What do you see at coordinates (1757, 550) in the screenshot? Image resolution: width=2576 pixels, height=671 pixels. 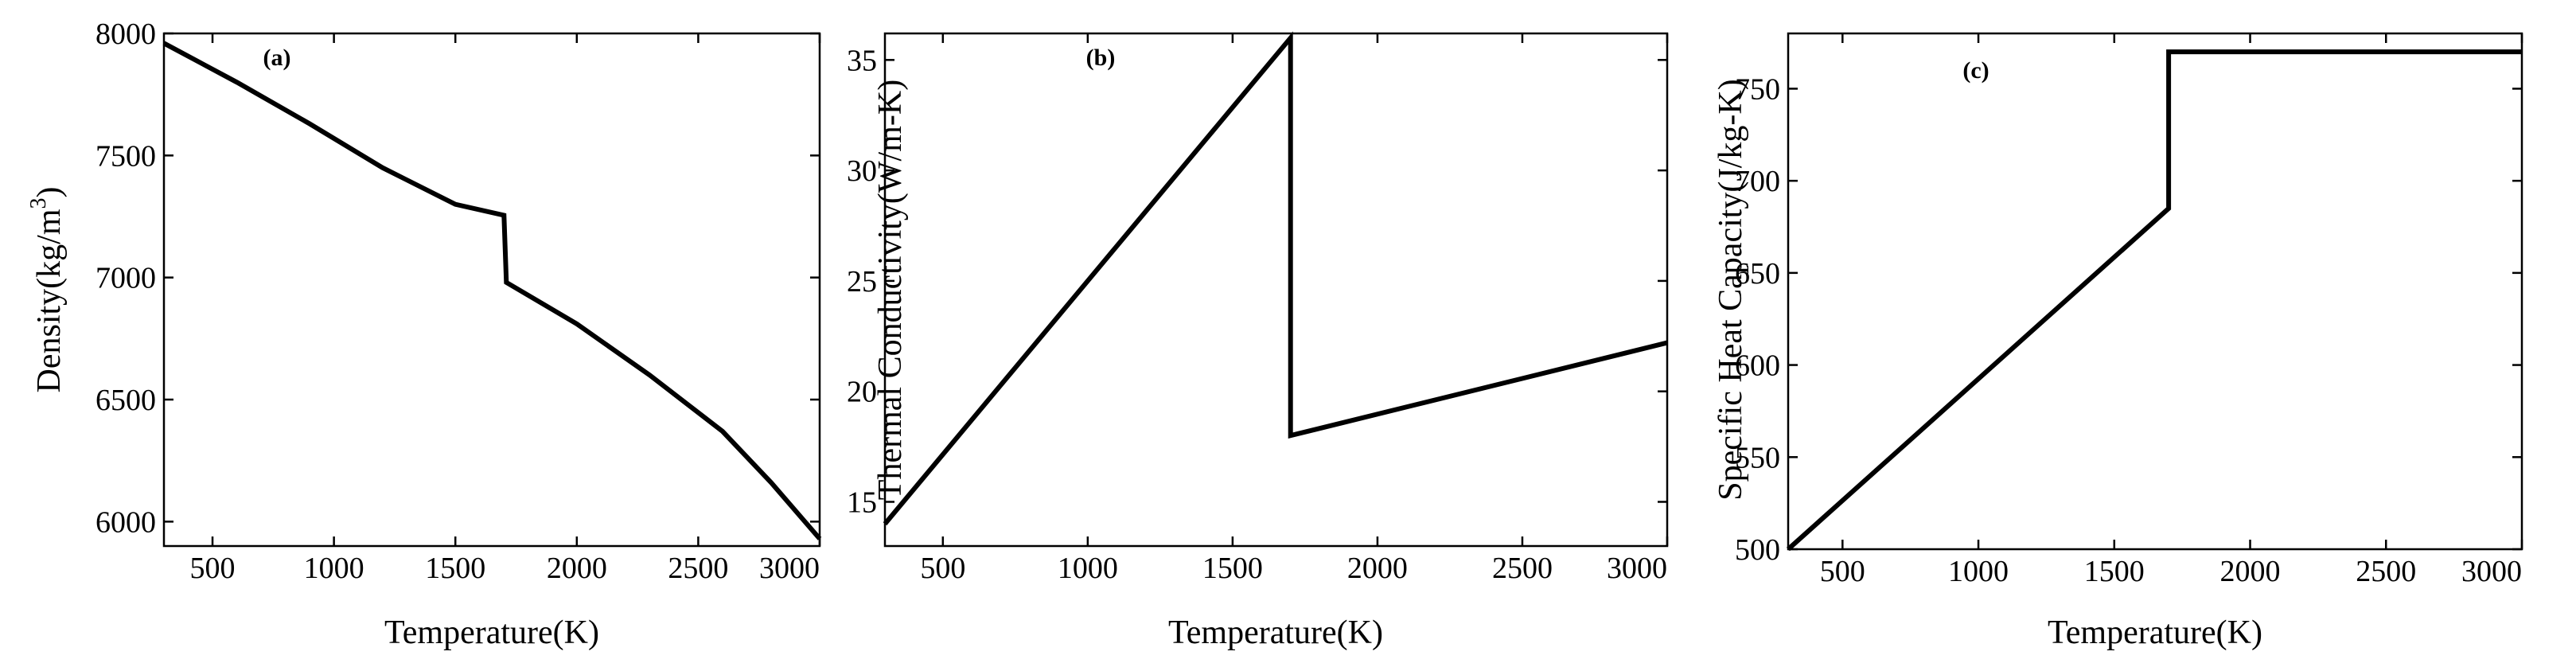 I see `y-tick-label: 500` at bounding box center [1757, 550].